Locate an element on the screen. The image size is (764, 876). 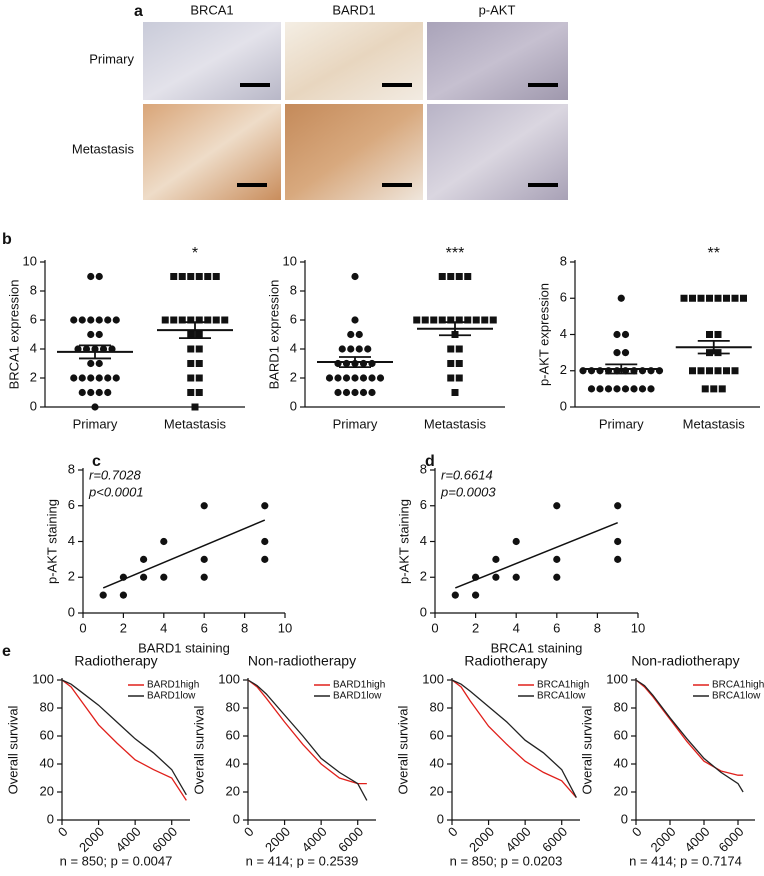
annotation: r=0.6614 is located at coordinates (467, 474).